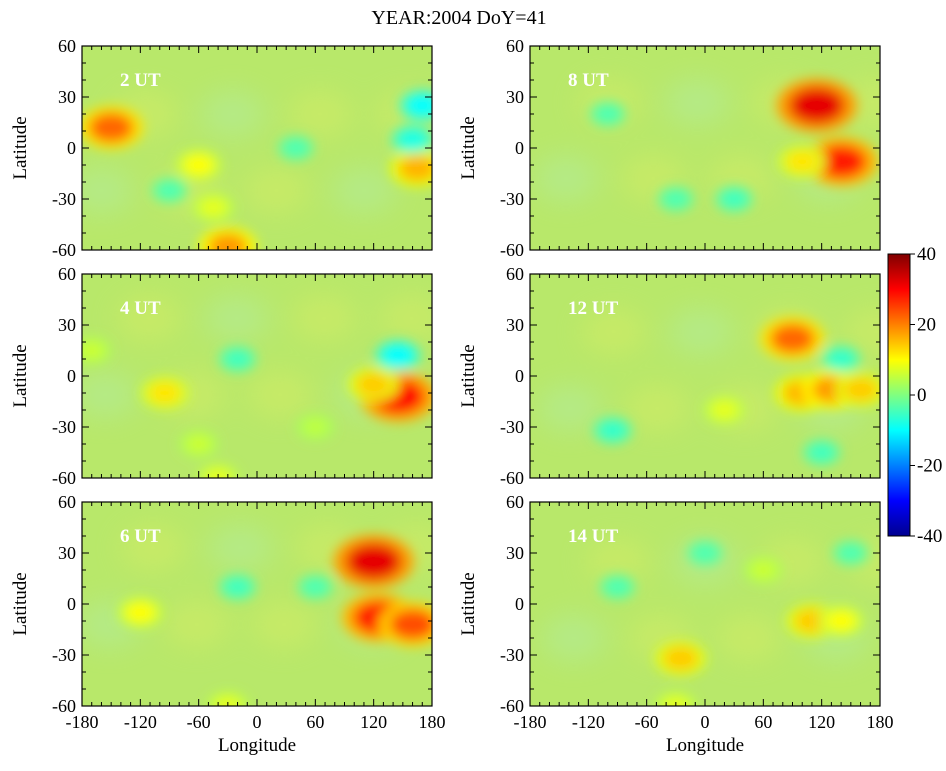 This screenshot has height=771, width=946. Describe the element at coordinates (593, 308) in the screenshot. I see `panel-label: 12 UT` at that location.